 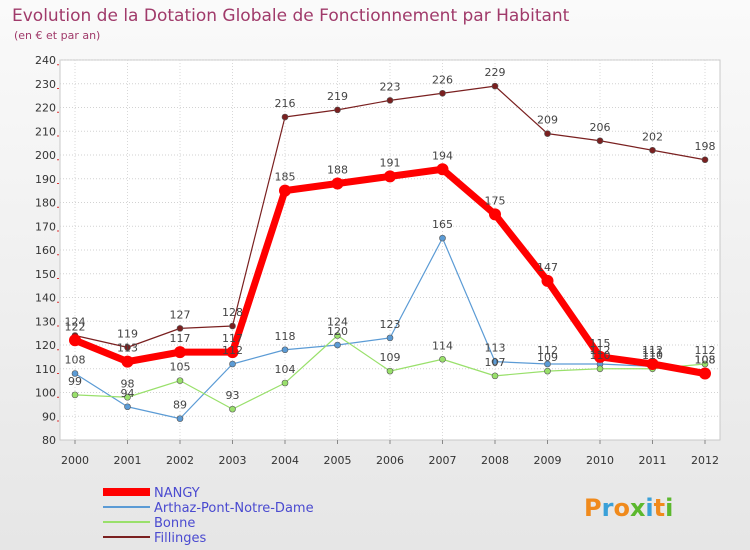 I want to click on logo-letter: P, so click(x=593, y=508).